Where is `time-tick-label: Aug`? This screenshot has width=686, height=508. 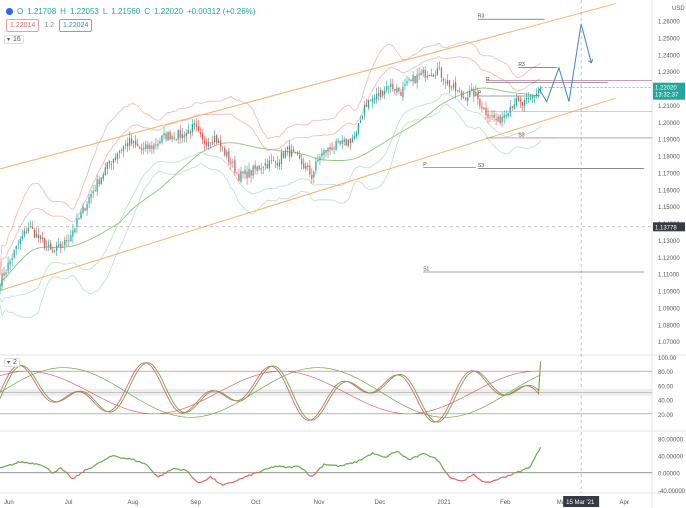 time-tick-label: Aug is located at coordinates (133, 503).